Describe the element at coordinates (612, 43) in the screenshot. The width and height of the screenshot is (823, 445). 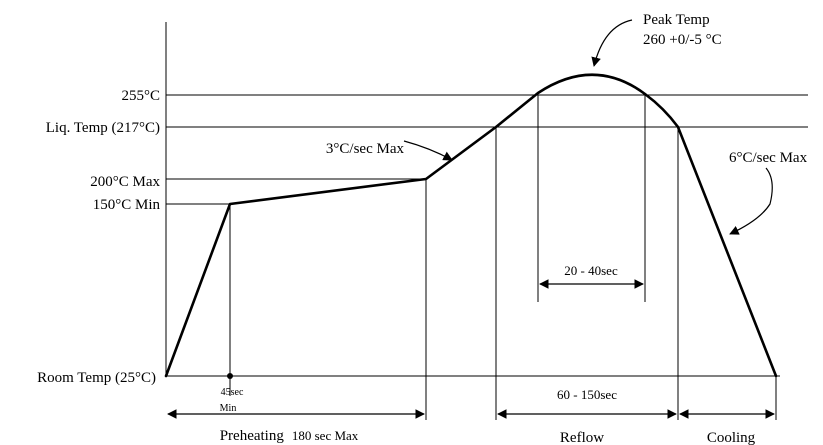
I see `peak-temp-callout-arrow` at that location.